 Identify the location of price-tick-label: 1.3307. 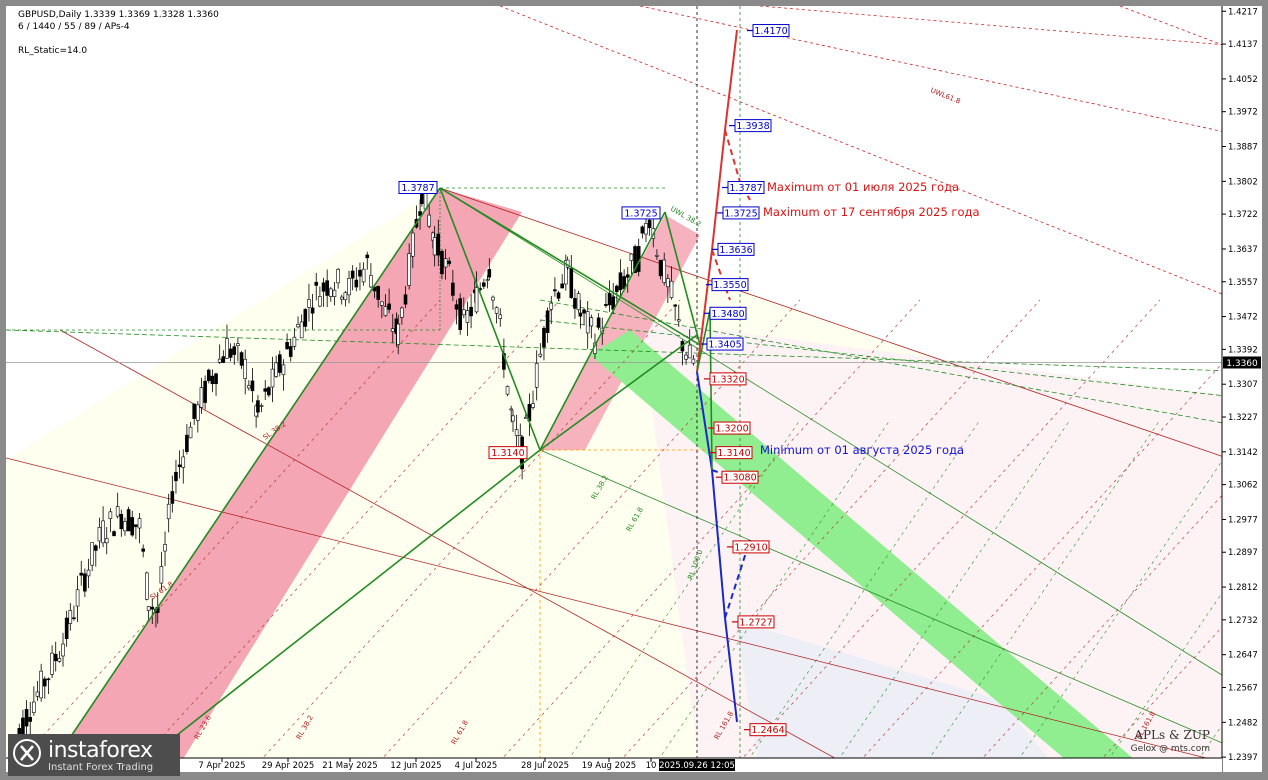
(1243, 385).